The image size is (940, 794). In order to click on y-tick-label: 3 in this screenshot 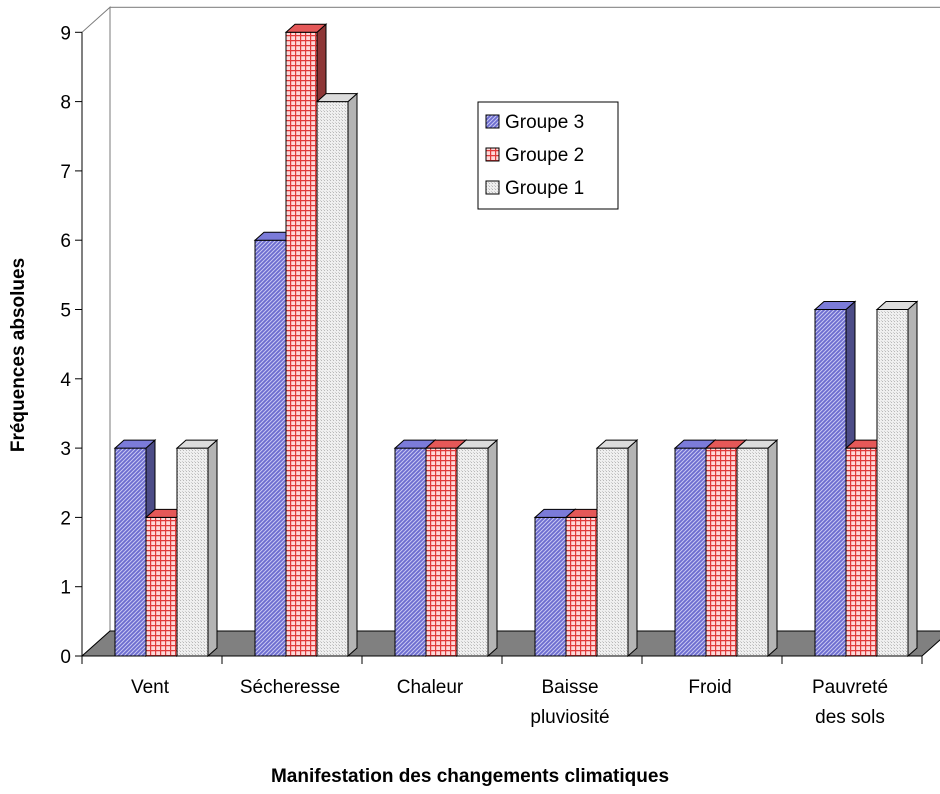, I will do `click(65, 449)`.